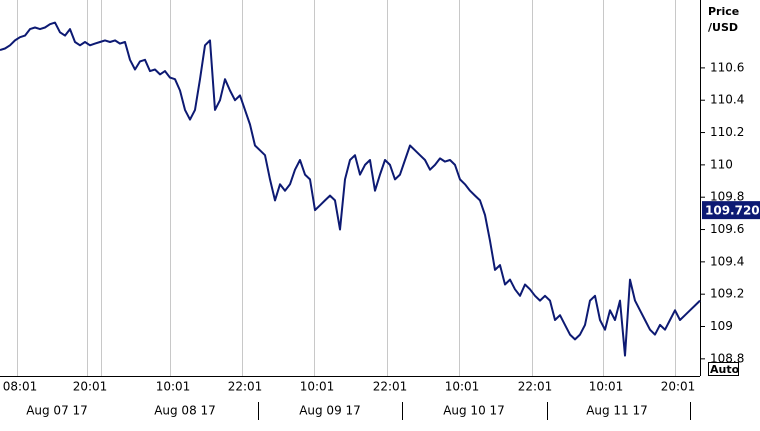  Describe the element at coordinates (723, 11) in the screenshot. I see `axis-title: Price` at that location.